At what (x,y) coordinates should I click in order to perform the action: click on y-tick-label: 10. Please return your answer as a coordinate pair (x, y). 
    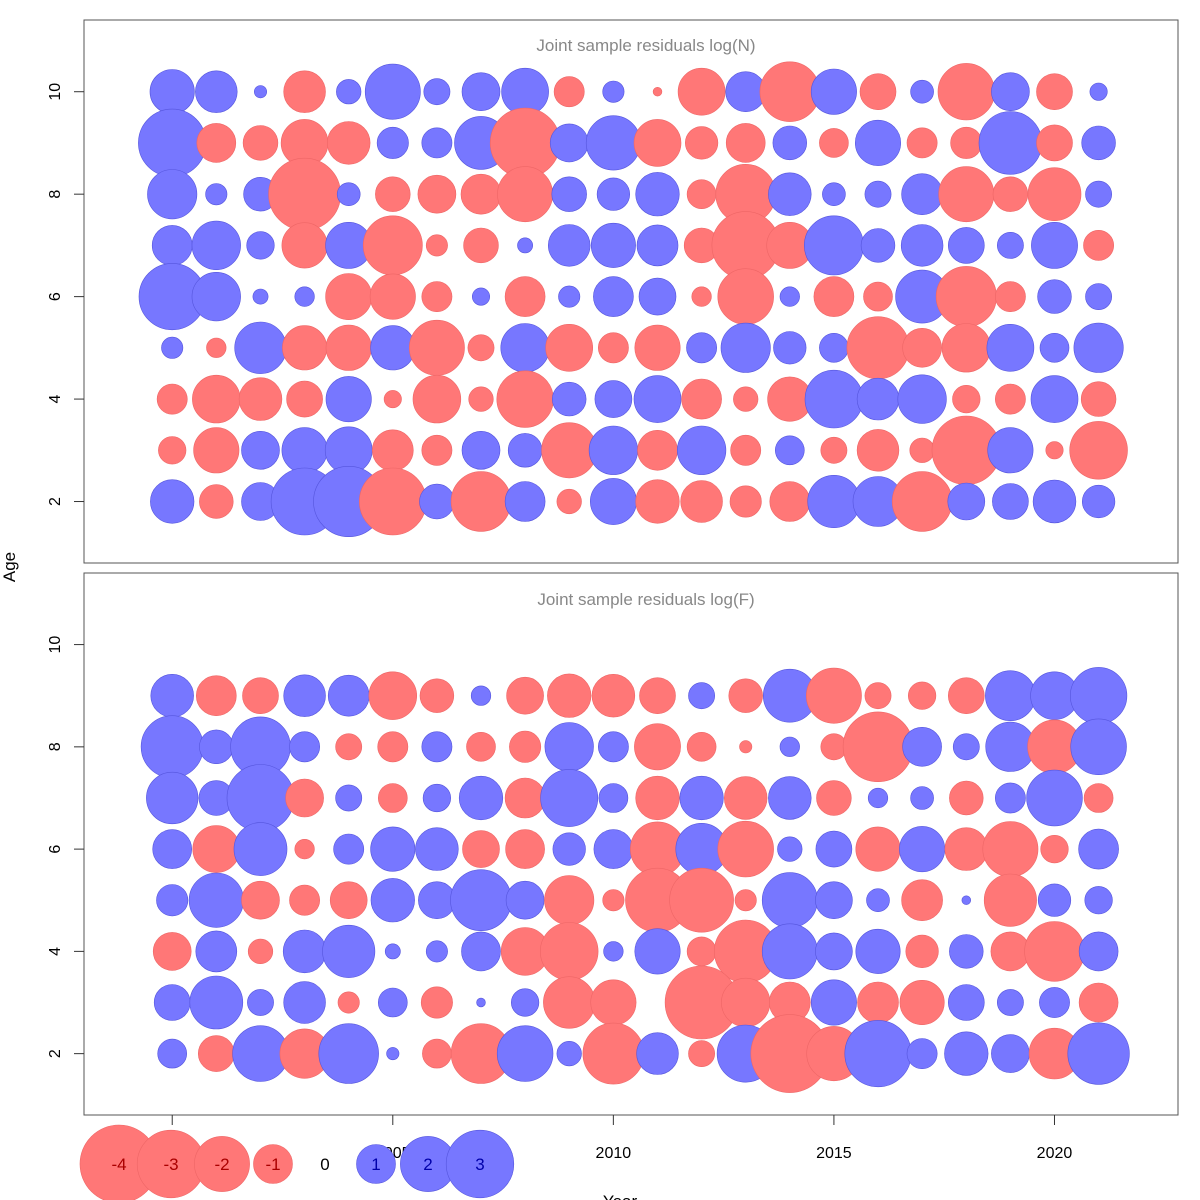
    Looking at the image, I should click on (55, 92).